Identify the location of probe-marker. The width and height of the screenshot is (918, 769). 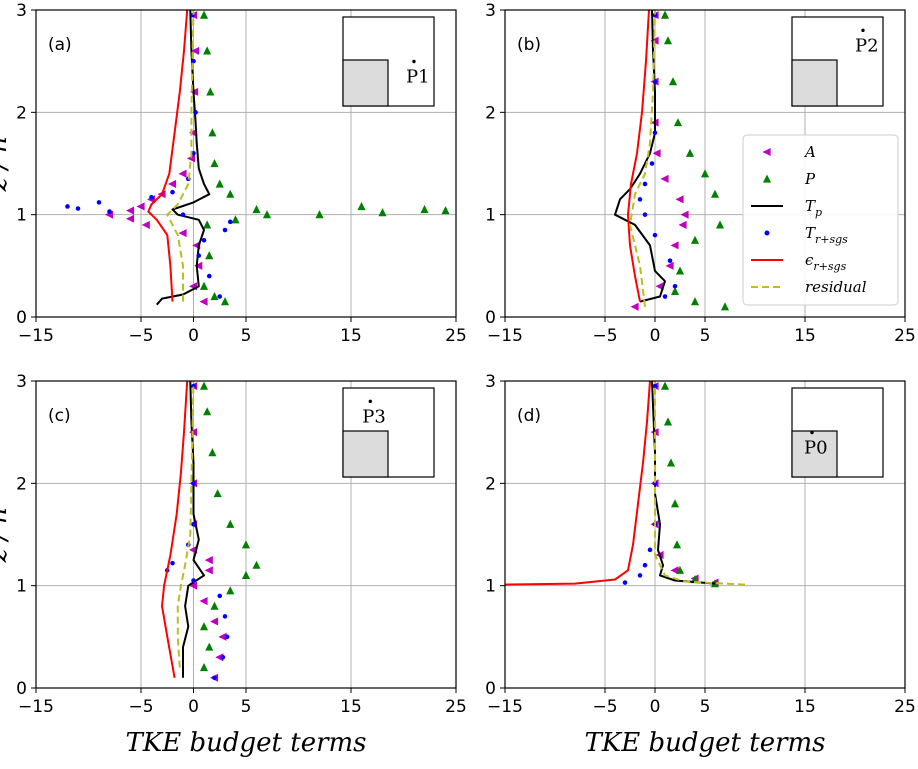
(812, 432).